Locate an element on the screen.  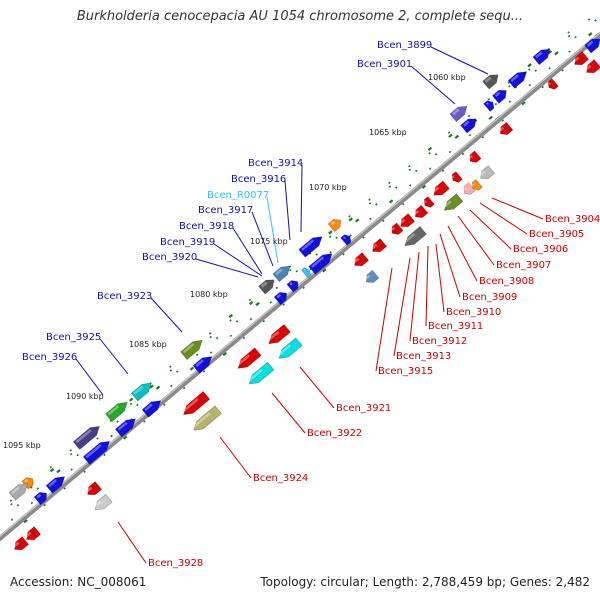
gene-label-forward: Bcen_R0077 is located at coordinates (238, 195).